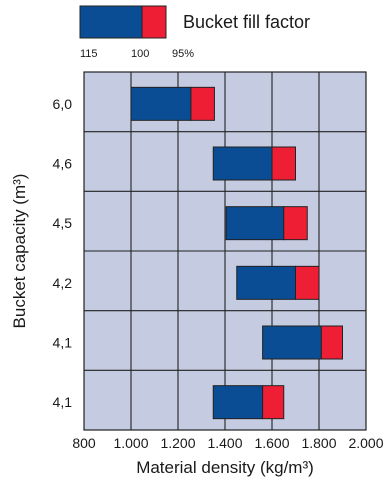  What do you see at coordinates (318, 443) in the screenshot?
I see `x-tick-label: 1.800` at bounding box center [318, 443].